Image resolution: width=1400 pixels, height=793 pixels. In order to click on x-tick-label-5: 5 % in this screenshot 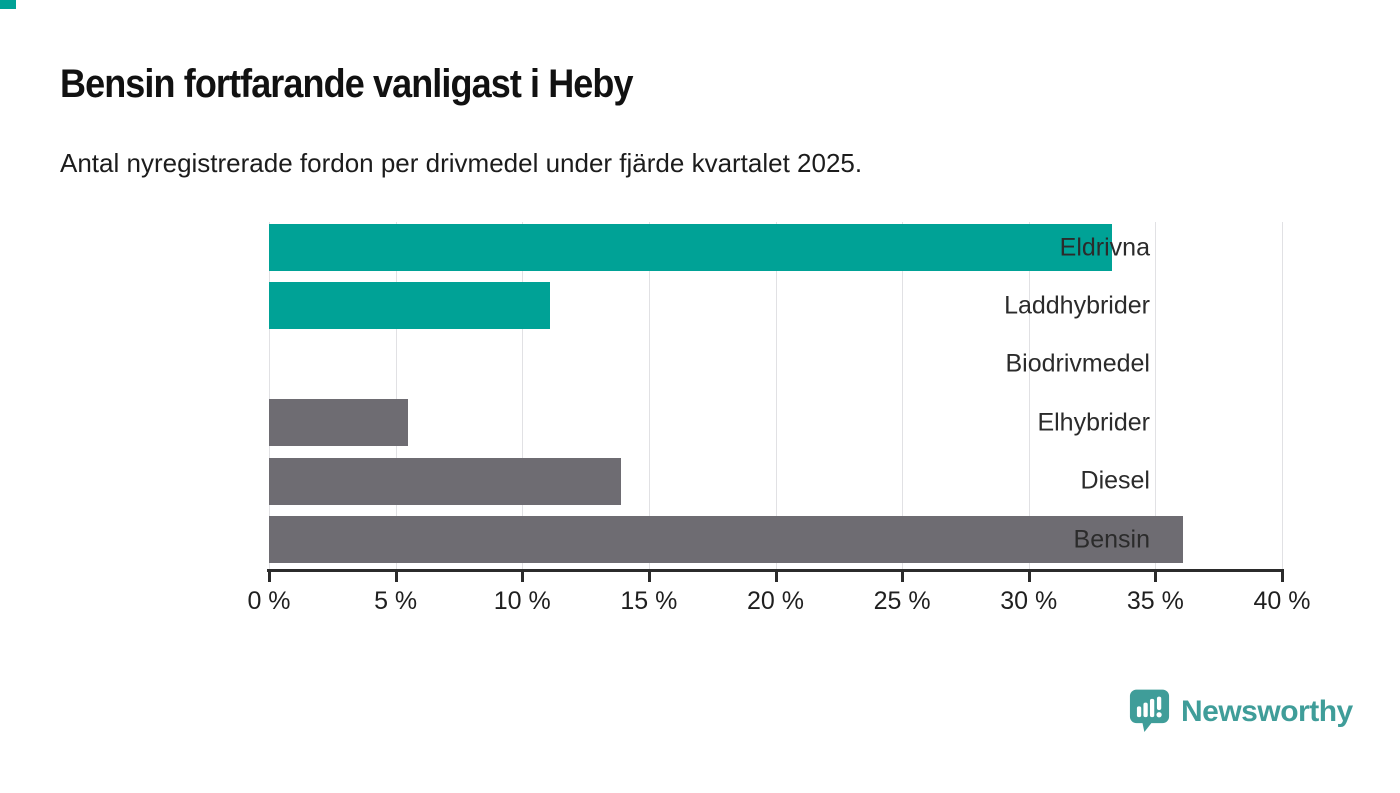, I will do `click(396, 601)`.